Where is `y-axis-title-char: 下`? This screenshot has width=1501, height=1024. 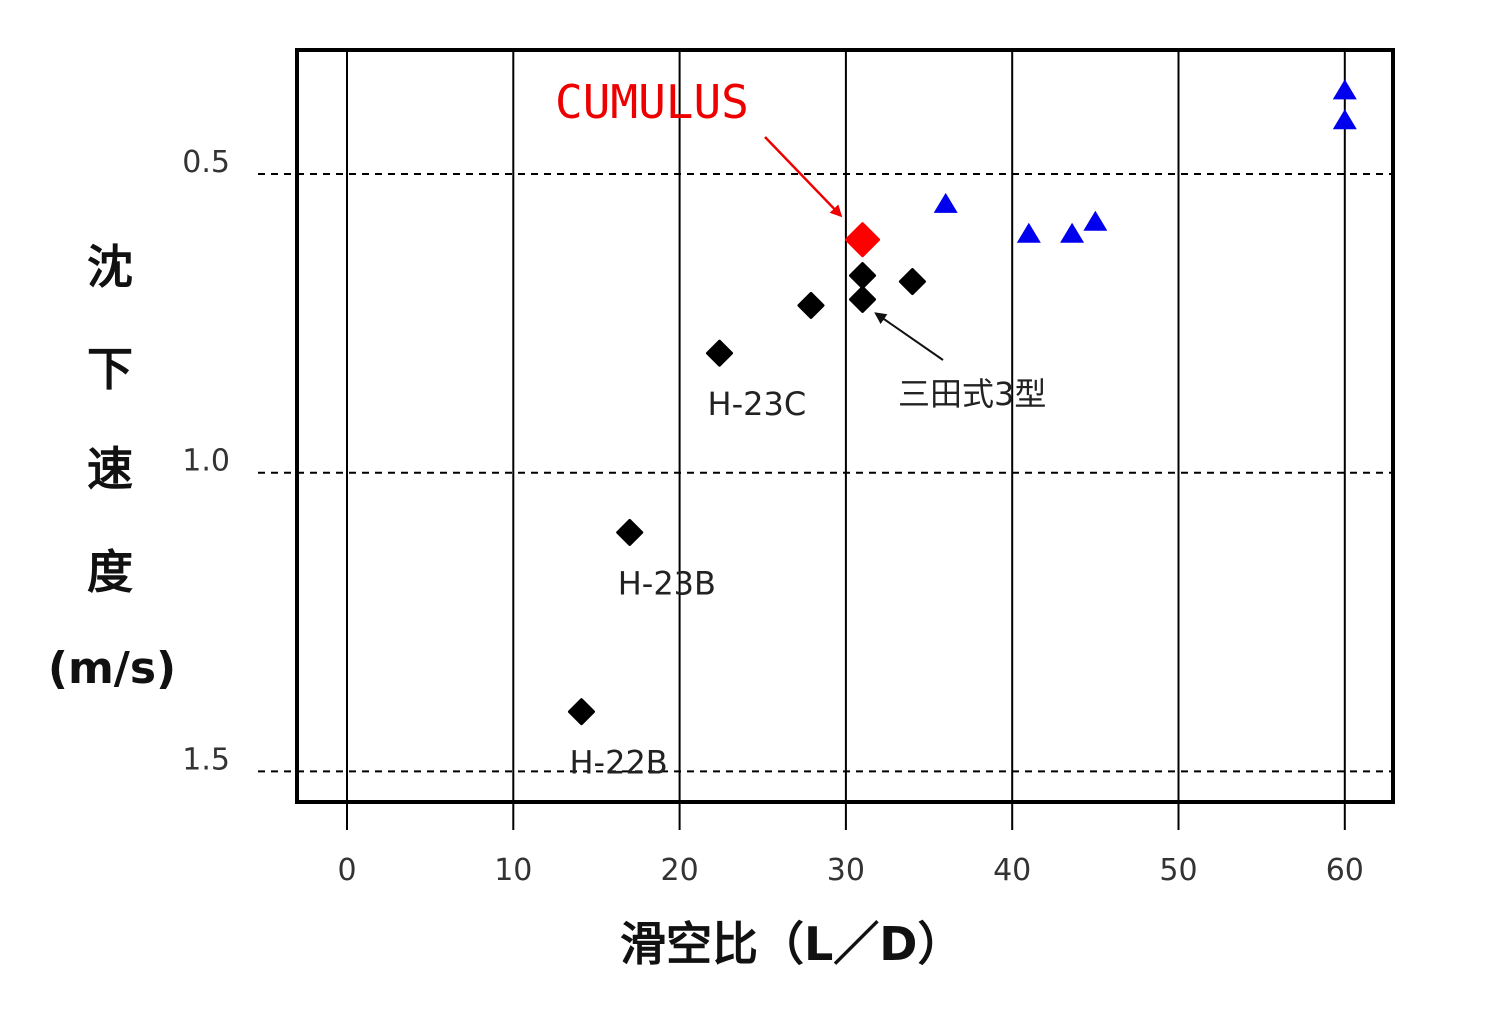 y-axis-title-char: 下 is located at coordinates (110, 369).